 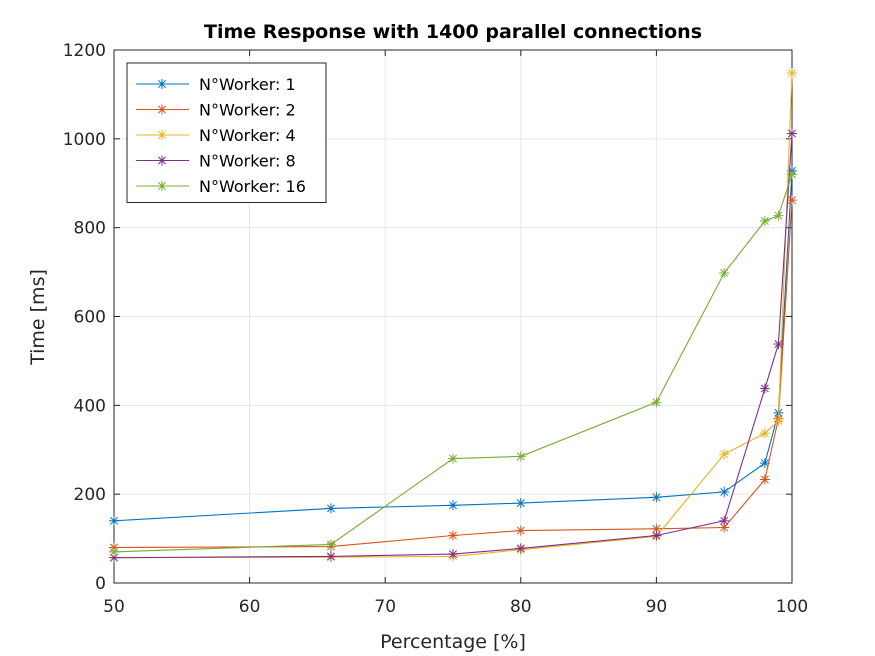 What do you see at coordinates (247, 161) in the screenshot?
I see `legend-label: N°Worker: 8` at bounding box center [247, 161].